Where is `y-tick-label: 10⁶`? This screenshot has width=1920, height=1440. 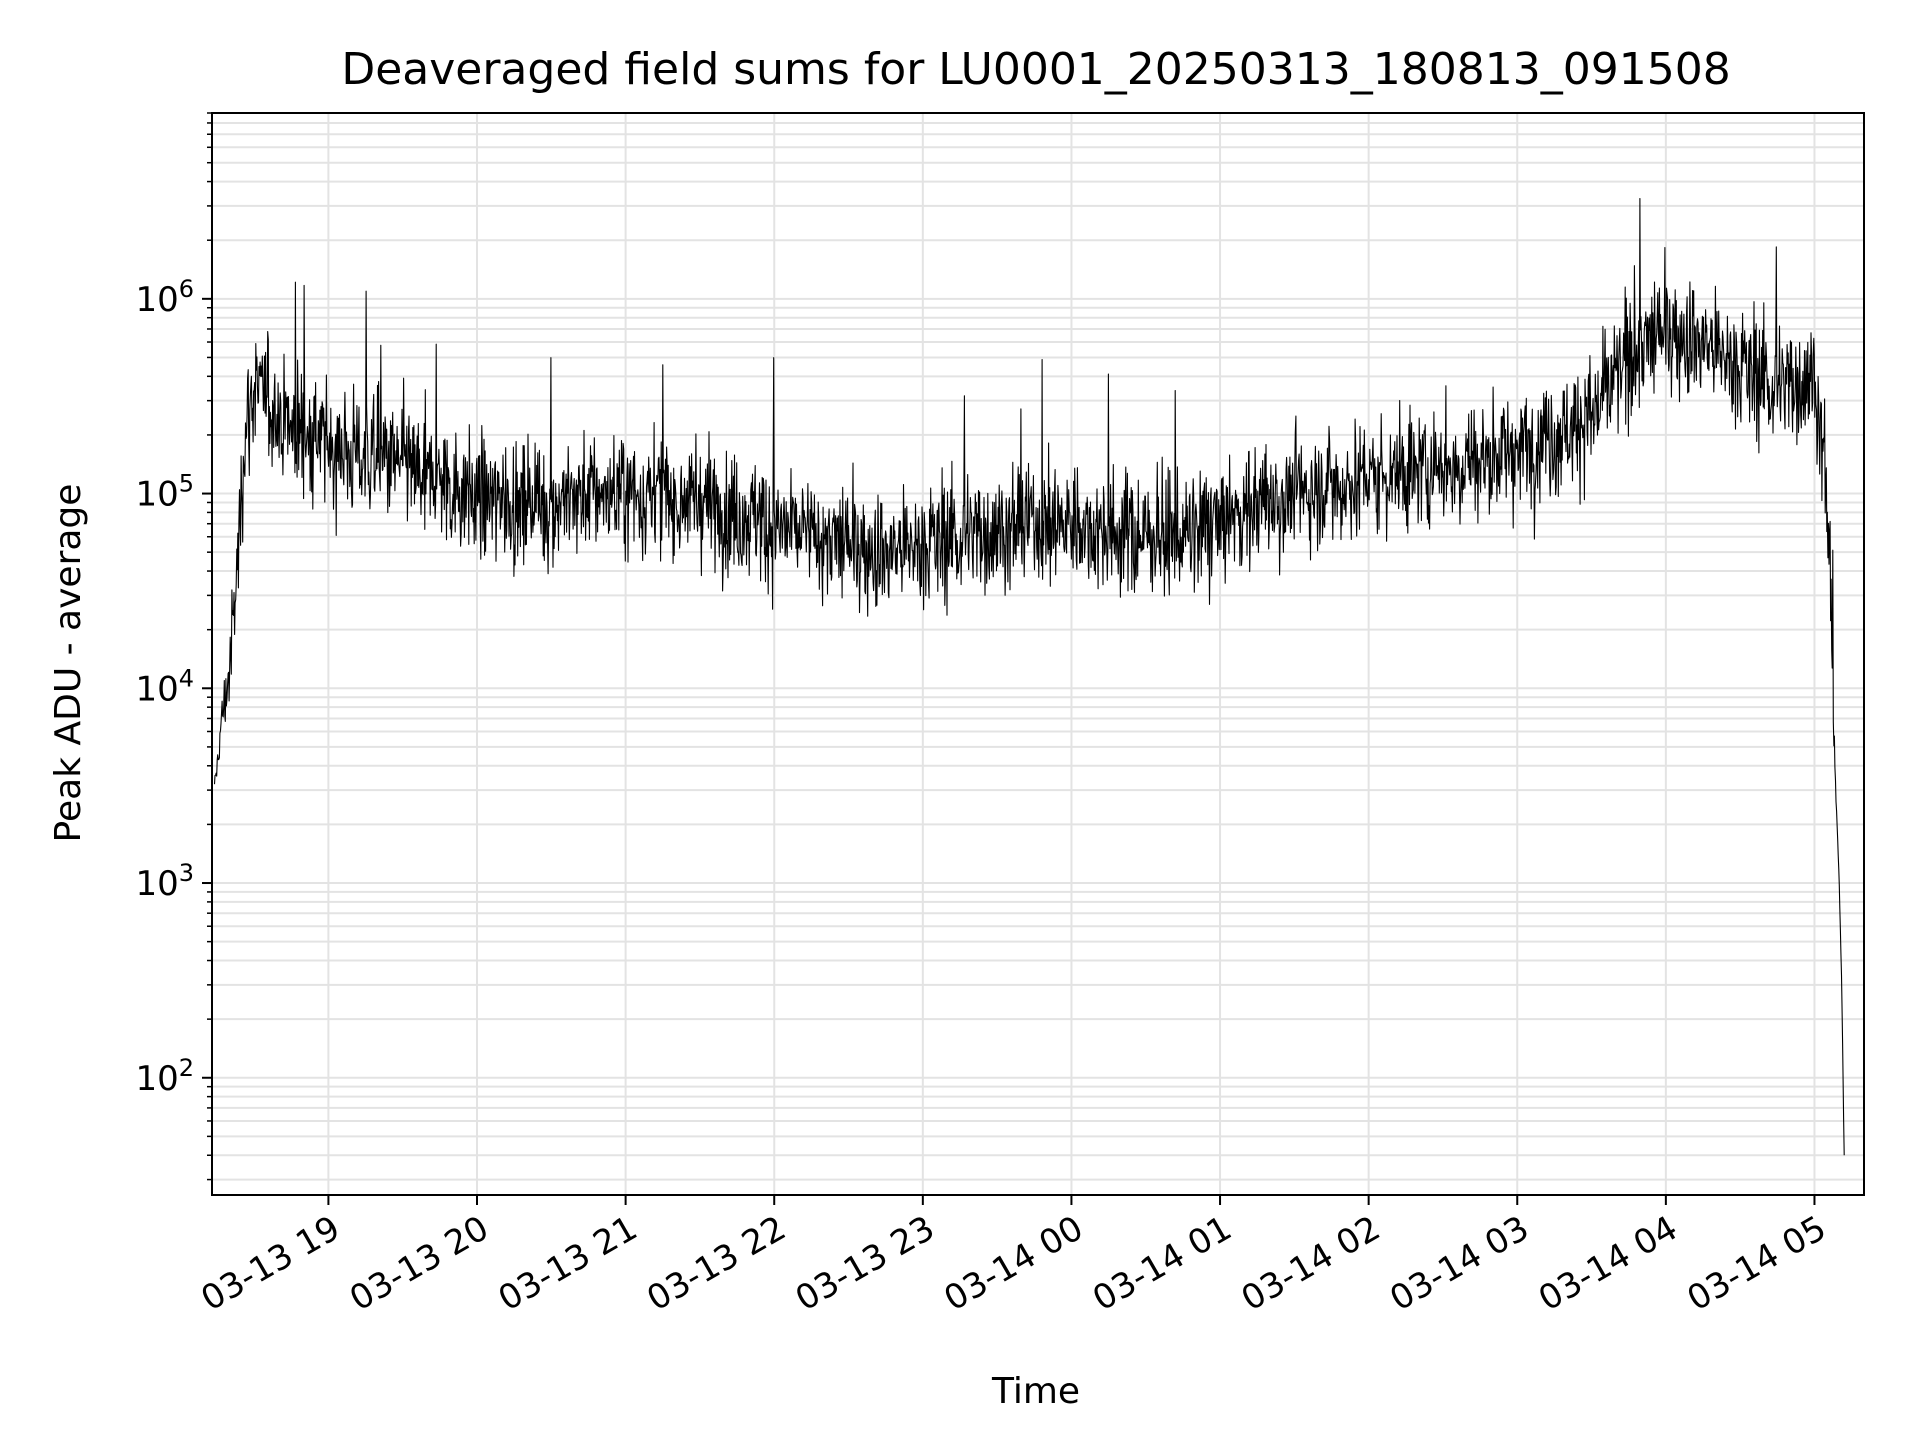
y-tick-label: 10⁶ is located at coordinates (164, 297).